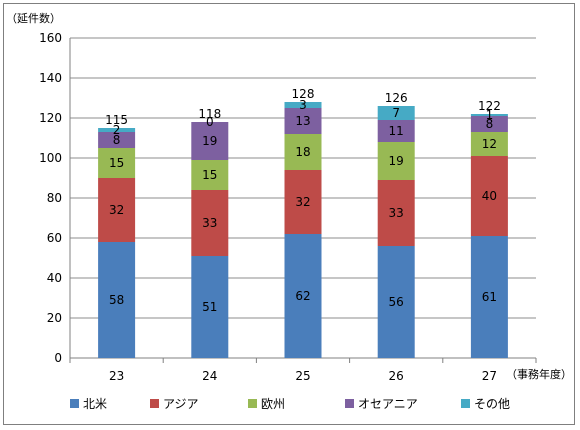 This screenshot has height=430, width=580. What do you see at coordinates (396, 98) in the screenshot?
I see `total-label: 126` at bounding box center [396, 98].